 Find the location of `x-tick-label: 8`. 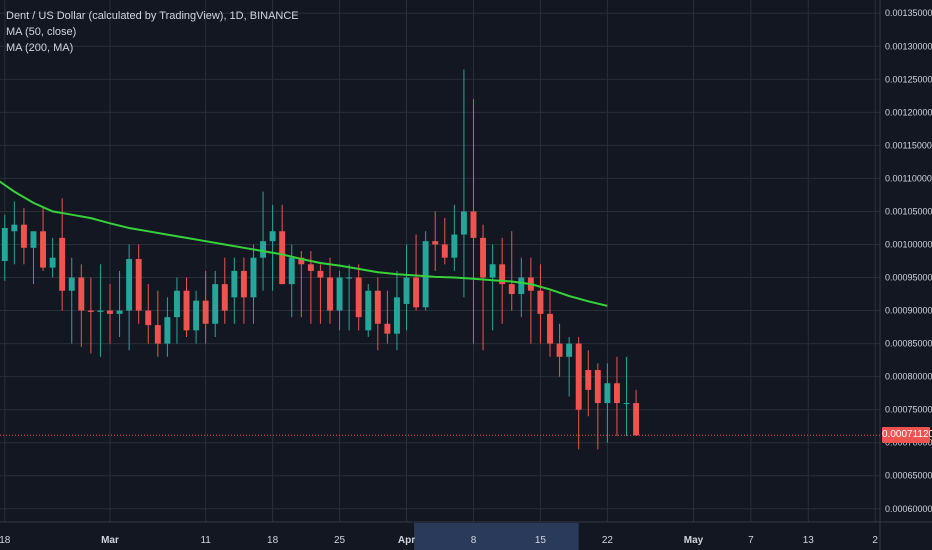

x-tick-label: 8 is located at coordinates (474, 540).